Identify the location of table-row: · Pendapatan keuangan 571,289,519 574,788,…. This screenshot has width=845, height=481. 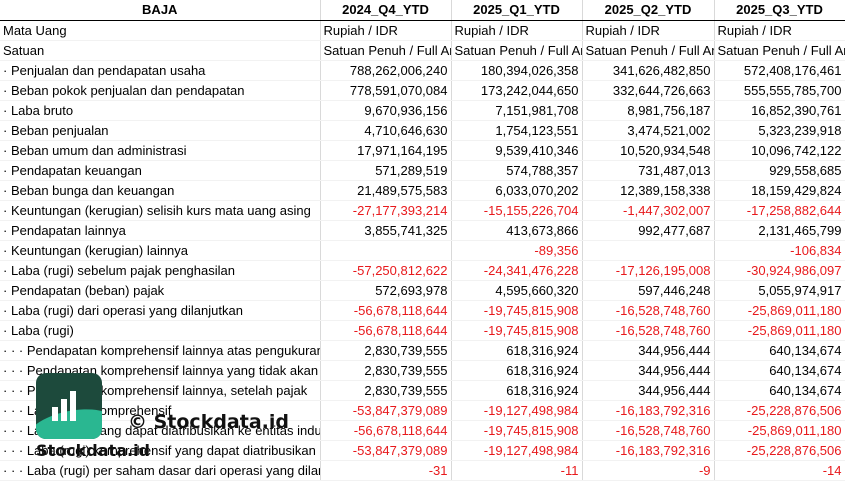
(422, 170).